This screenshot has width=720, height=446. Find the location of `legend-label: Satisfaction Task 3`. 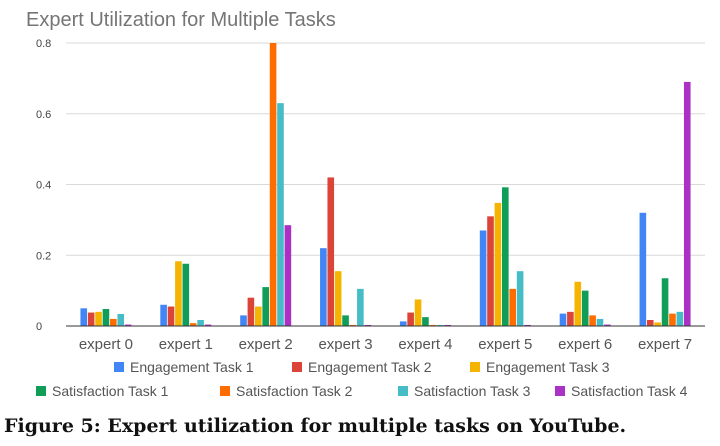

legend-label: Satisfaction Task 3 is located at coordinates (472, 391).